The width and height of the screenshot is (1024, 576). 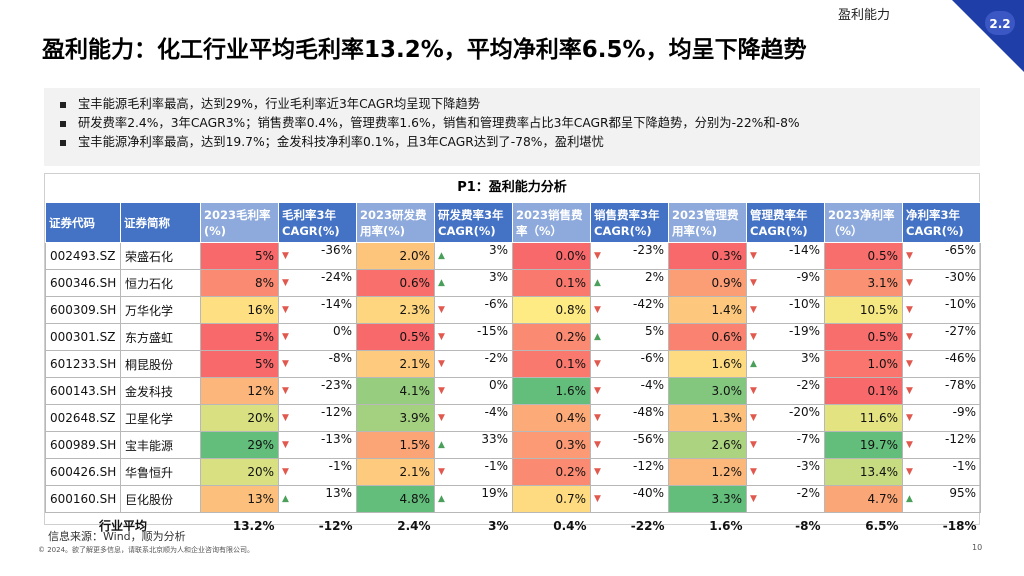 What do you see at coordinates (654, 331) in the screenshot?
I see `cagr-value: 5%` at bounding box center [654, 331].